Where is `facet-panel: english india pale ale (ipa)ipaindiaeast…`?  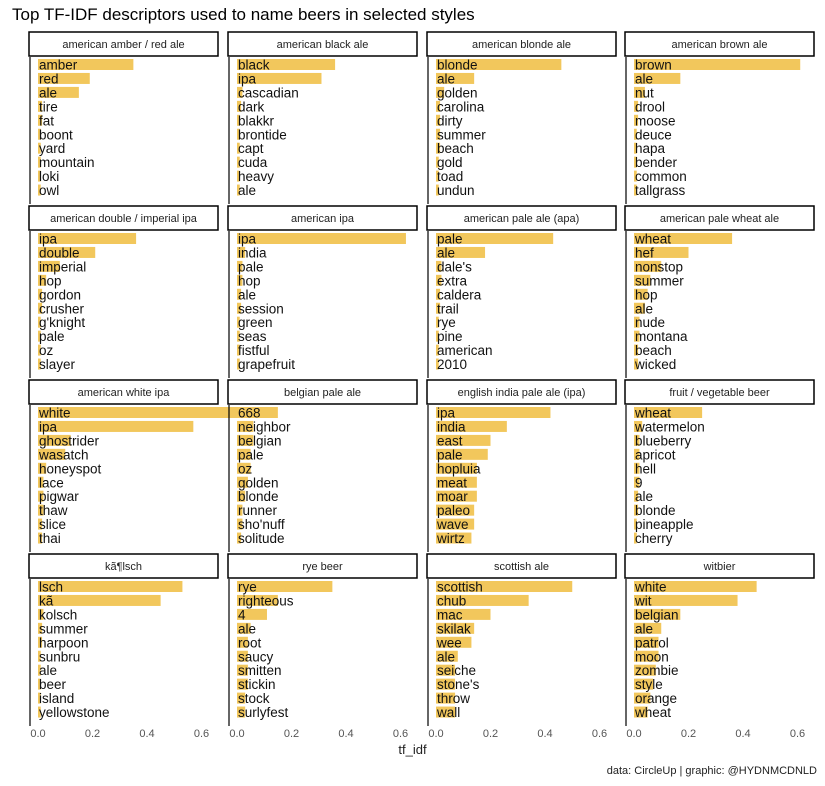
facet-panel: english india pale ale (ipa)ipaindiaeast… is located at coordinates (521, 465).